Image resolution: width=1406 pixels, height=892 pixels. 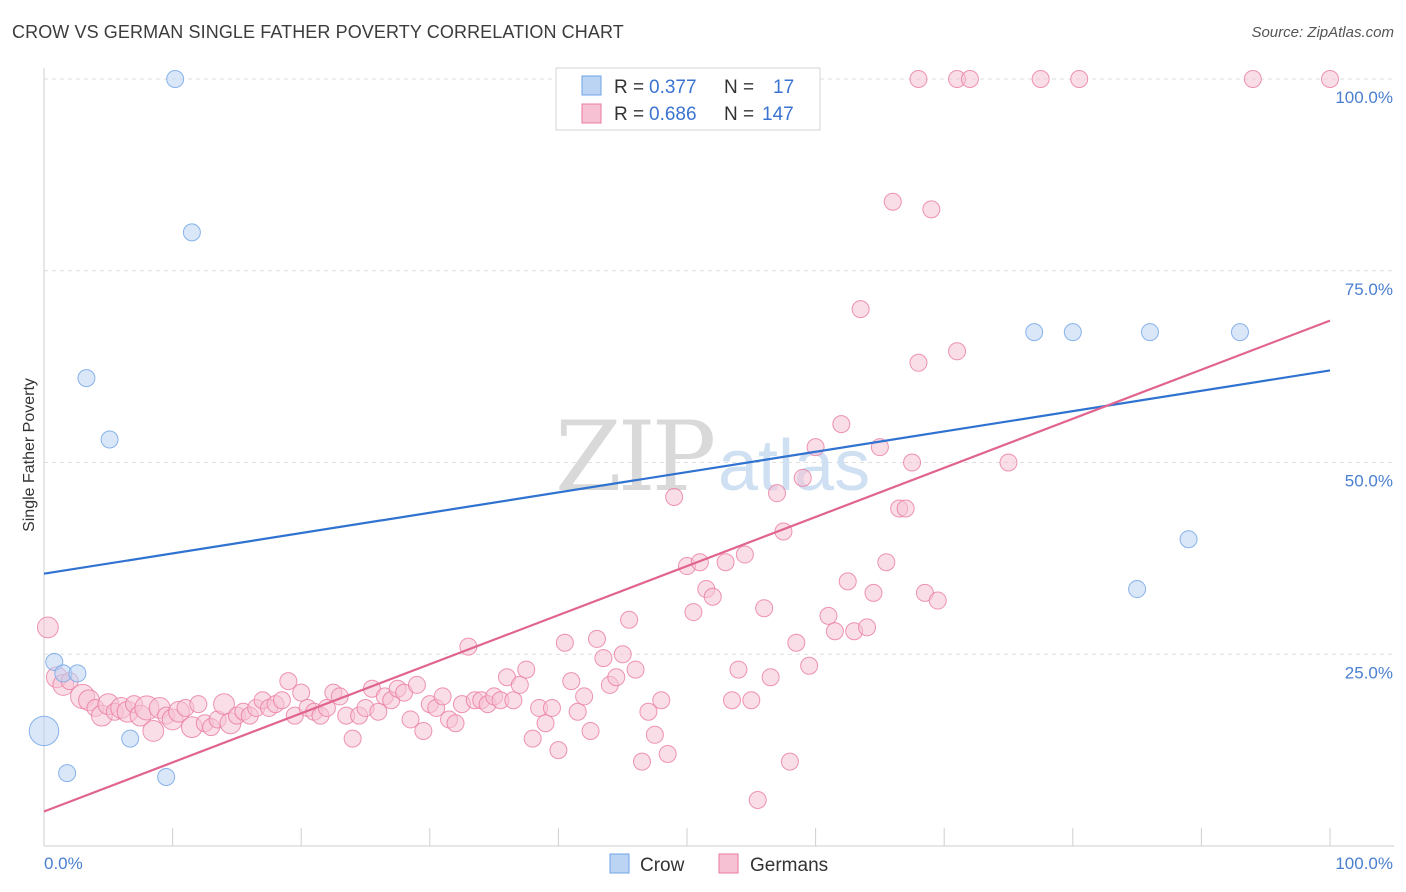 I want to click on bottom-legend-germans: Germans, so click(x=789, y=865).